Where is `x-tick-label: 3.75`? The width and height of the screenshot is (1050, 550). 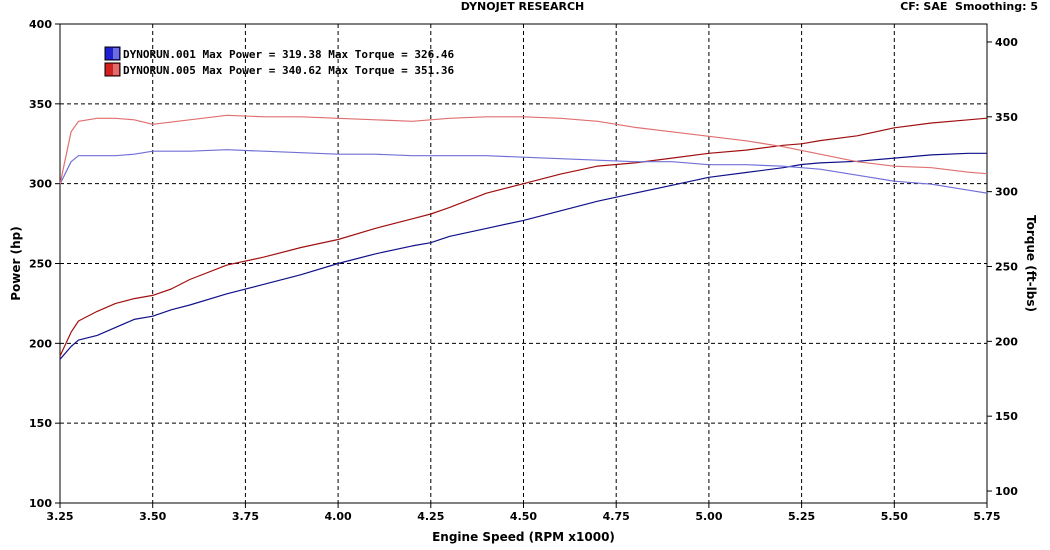
x-tick-label: 3.75 is located at coordinates (245, 516).